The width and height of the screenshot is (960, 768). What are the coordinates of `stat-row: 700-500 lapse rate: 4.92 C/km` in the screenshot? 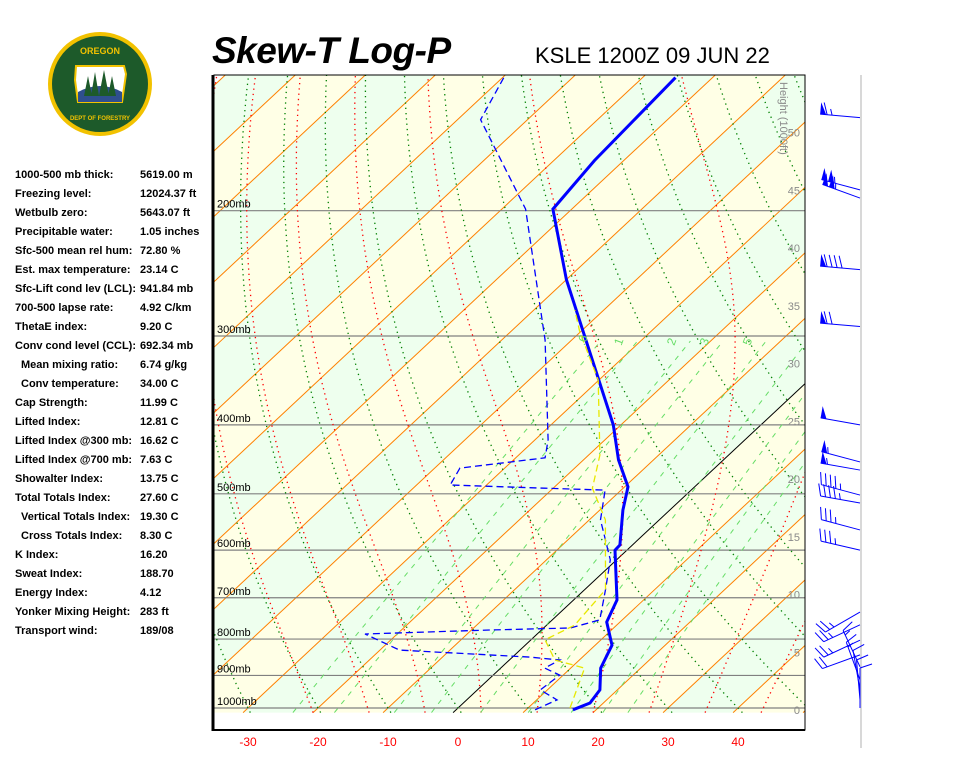 It's located at (115, 310).